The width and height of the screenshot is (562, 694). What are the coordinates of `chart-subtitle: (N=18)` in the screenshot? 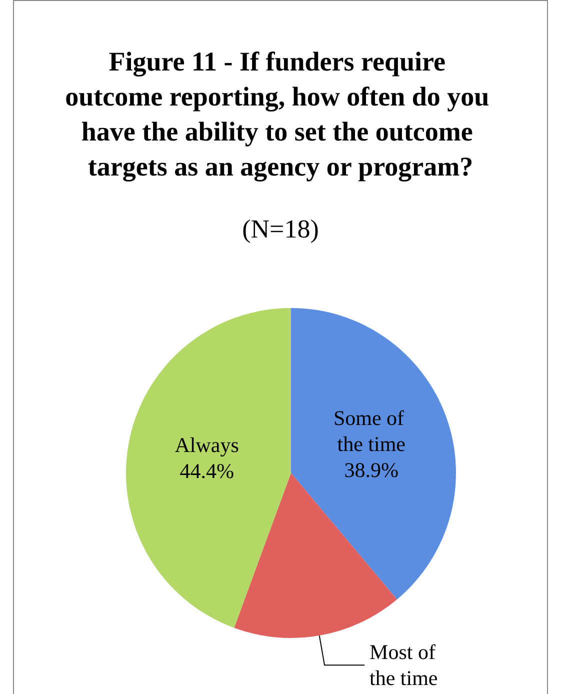 It's located at (280, 229).